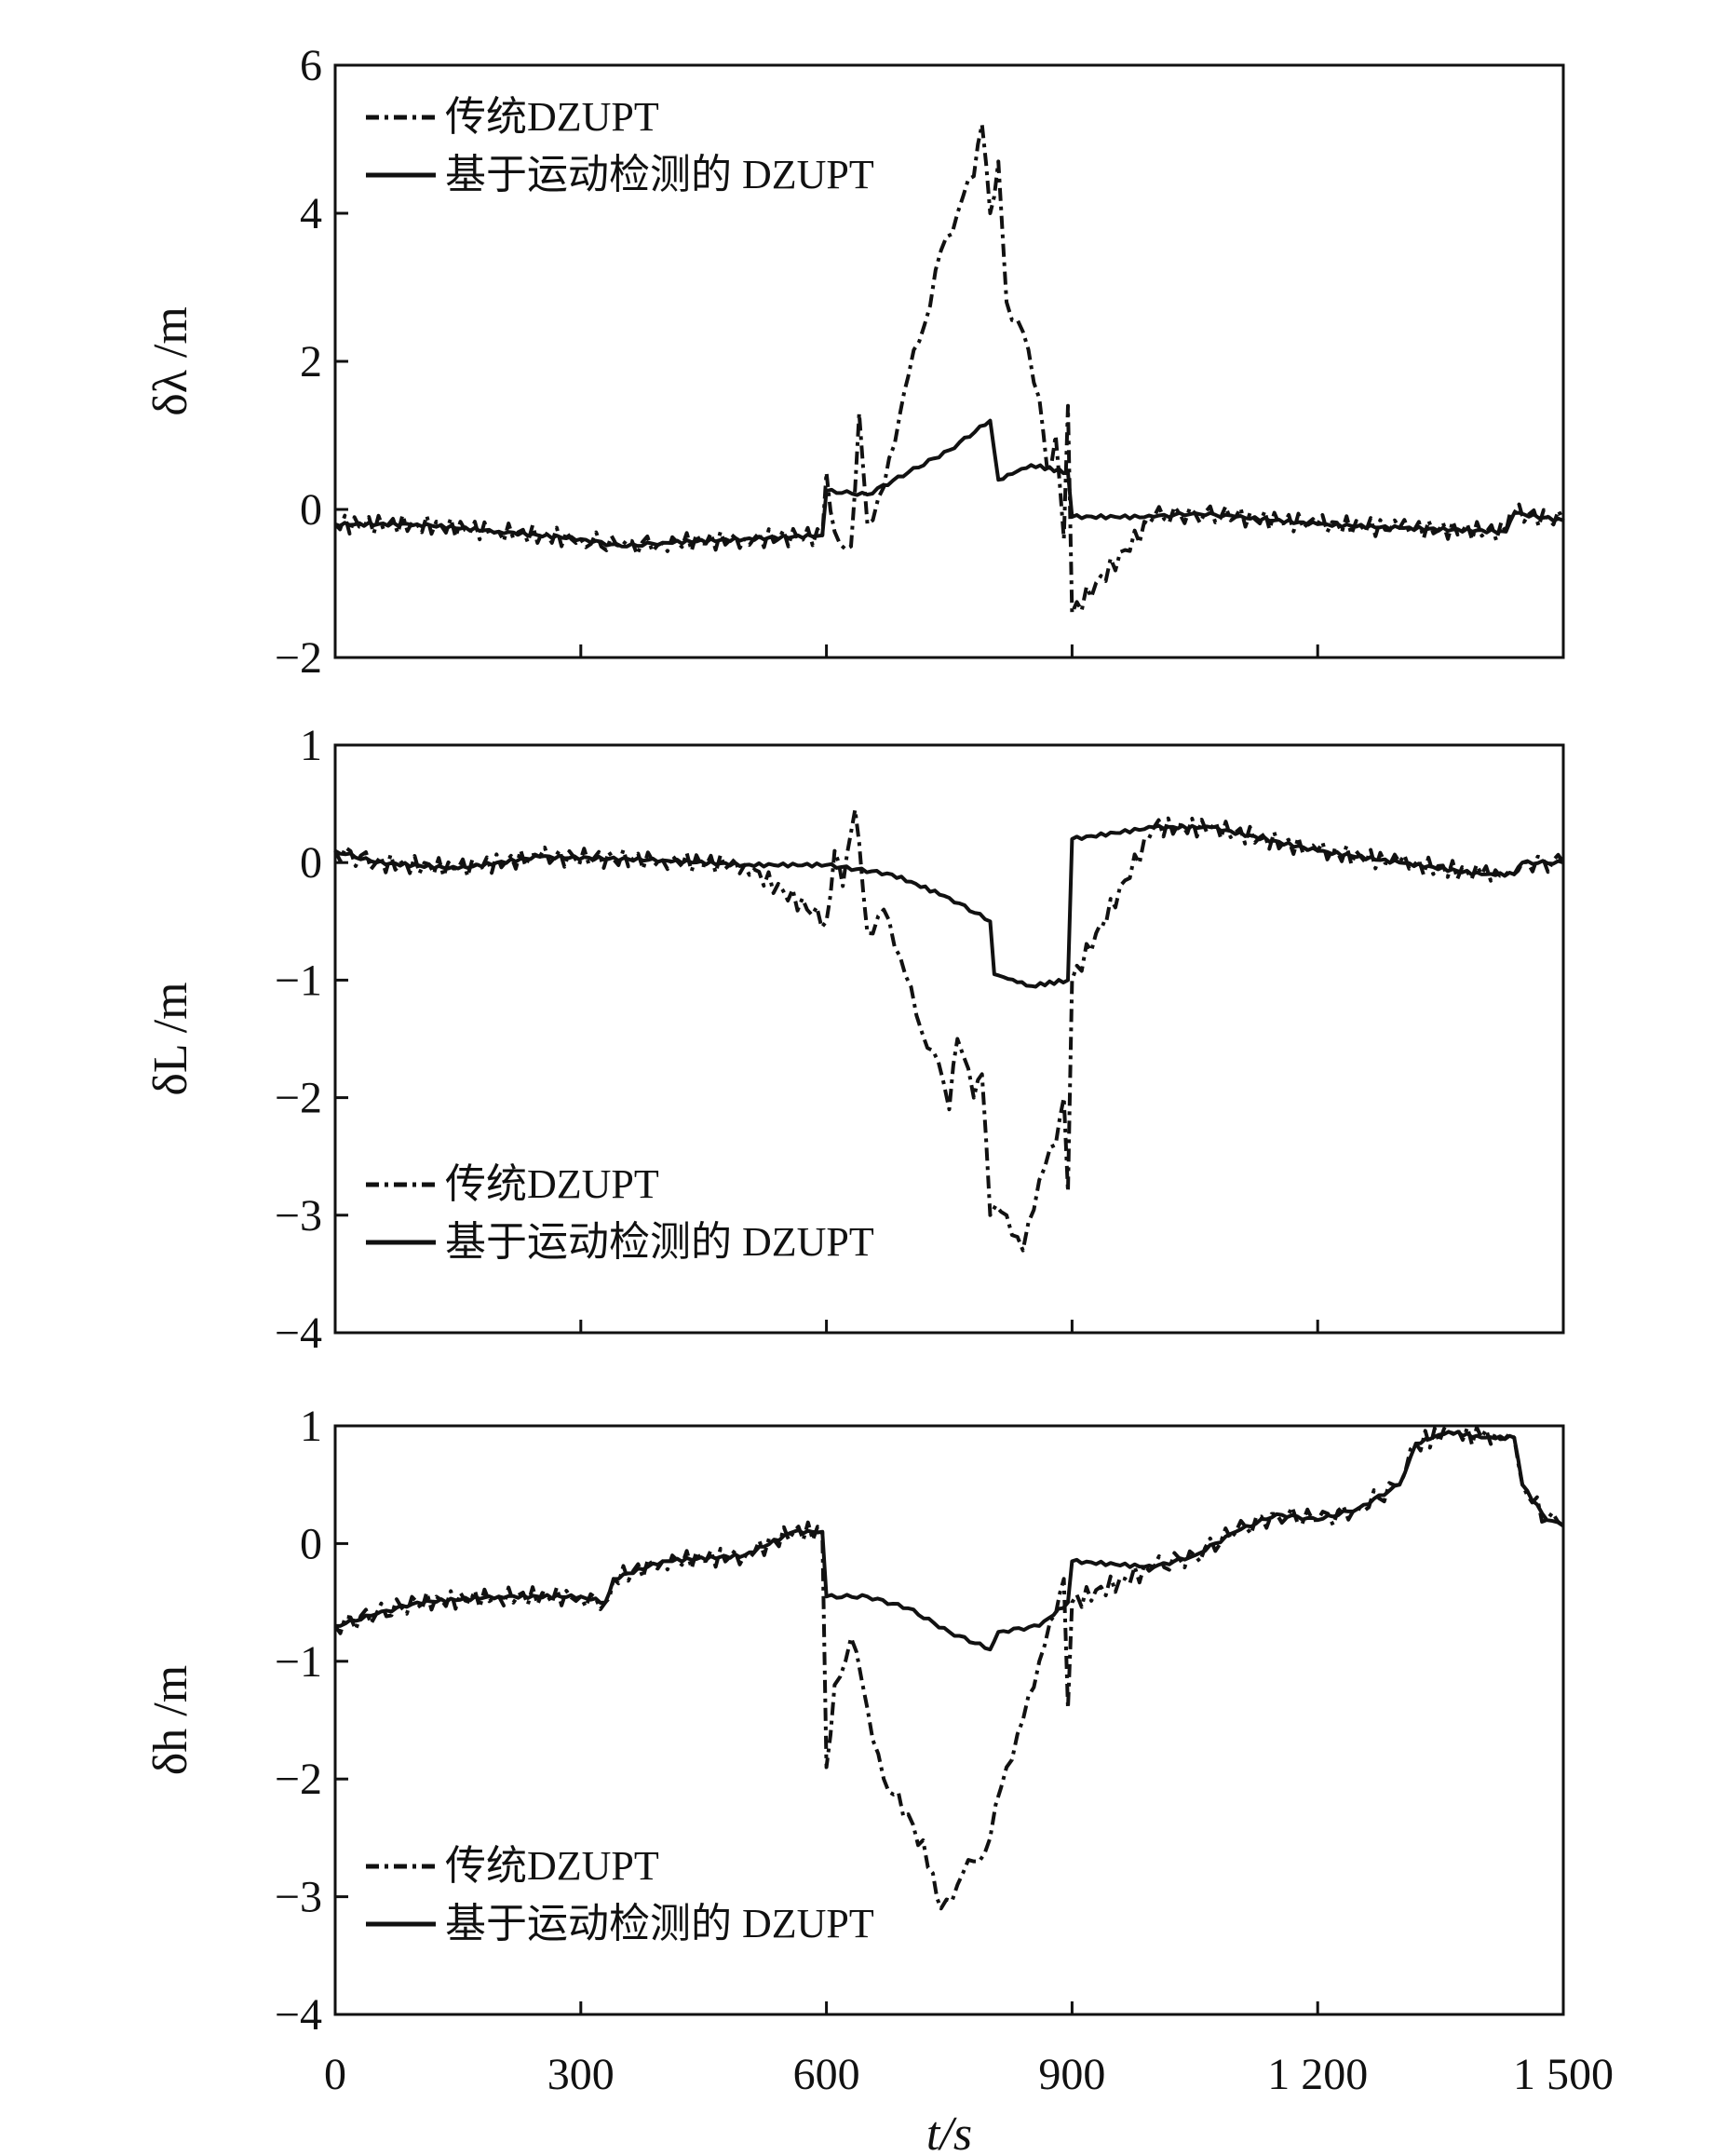 The height and width of the screenshot is (2156, 1716). Describe the element at coordinates (1563, 2074) in the screenshot. I see `x-tick-label: 1 500` at that location.